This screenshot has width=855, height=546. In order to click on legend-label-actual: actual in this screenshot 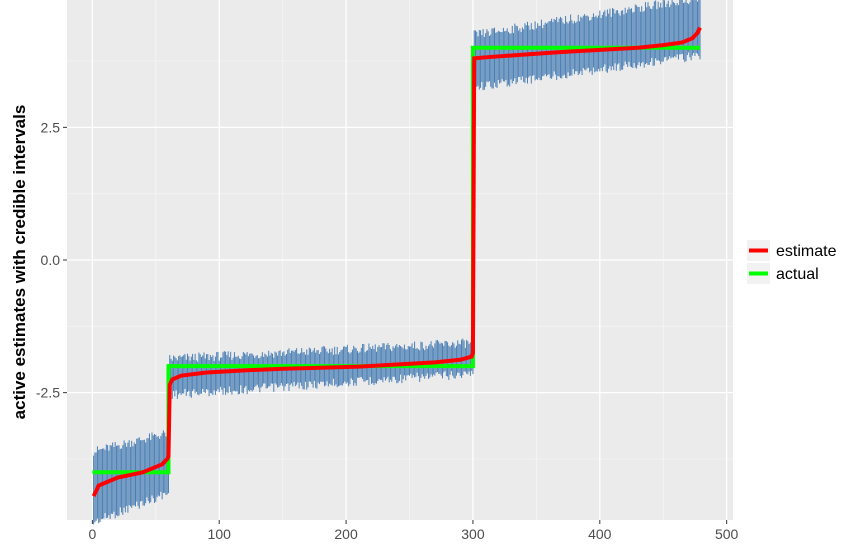, I will do `click(797, 274)`.